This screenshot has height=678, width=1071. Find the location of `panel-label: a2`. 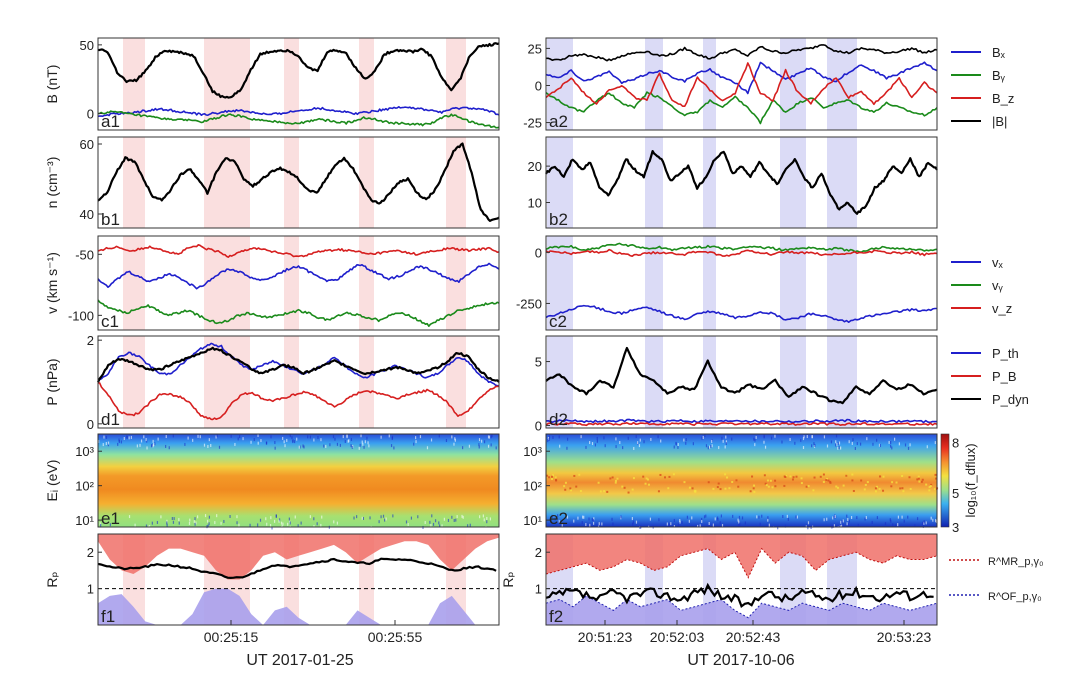

panel-label: a2 is located at coordinates (558, 121).